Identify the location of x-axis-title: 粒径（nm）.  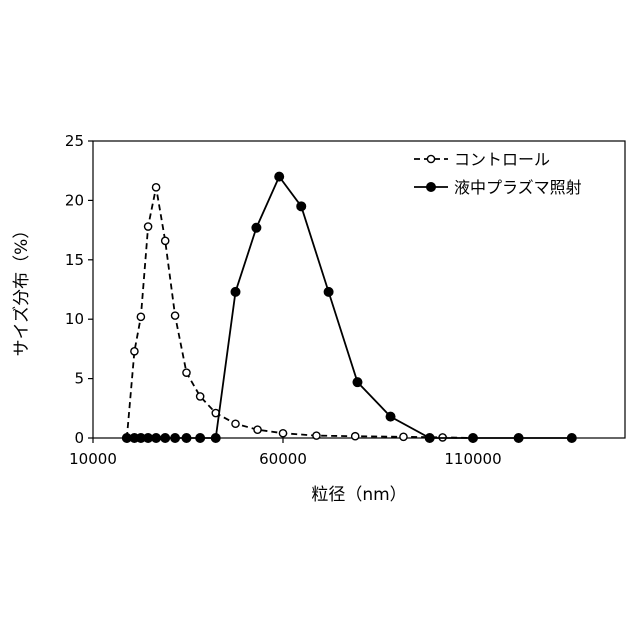
(358, 495).